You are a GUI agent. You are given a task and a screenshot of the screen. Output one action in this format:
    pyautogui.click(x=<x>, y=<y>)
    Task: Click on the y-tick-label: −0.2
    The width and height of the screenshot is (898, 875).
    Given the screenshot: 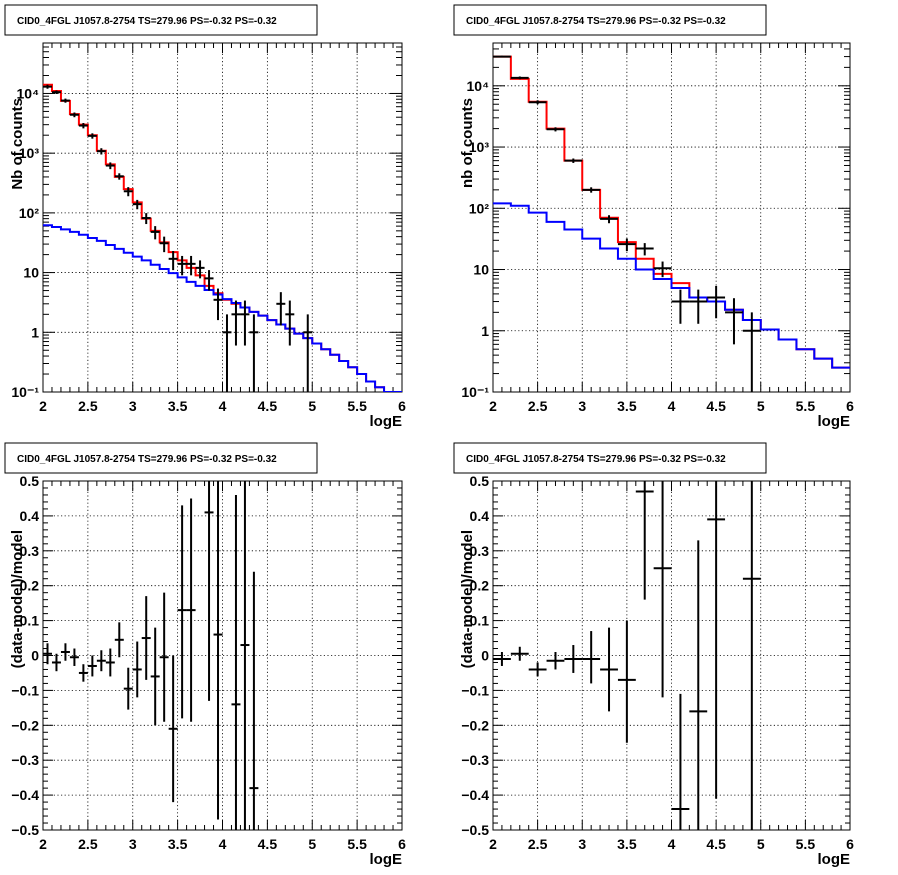 What is the action you would take?
    pyautogui.click(x=475, y=725)
    